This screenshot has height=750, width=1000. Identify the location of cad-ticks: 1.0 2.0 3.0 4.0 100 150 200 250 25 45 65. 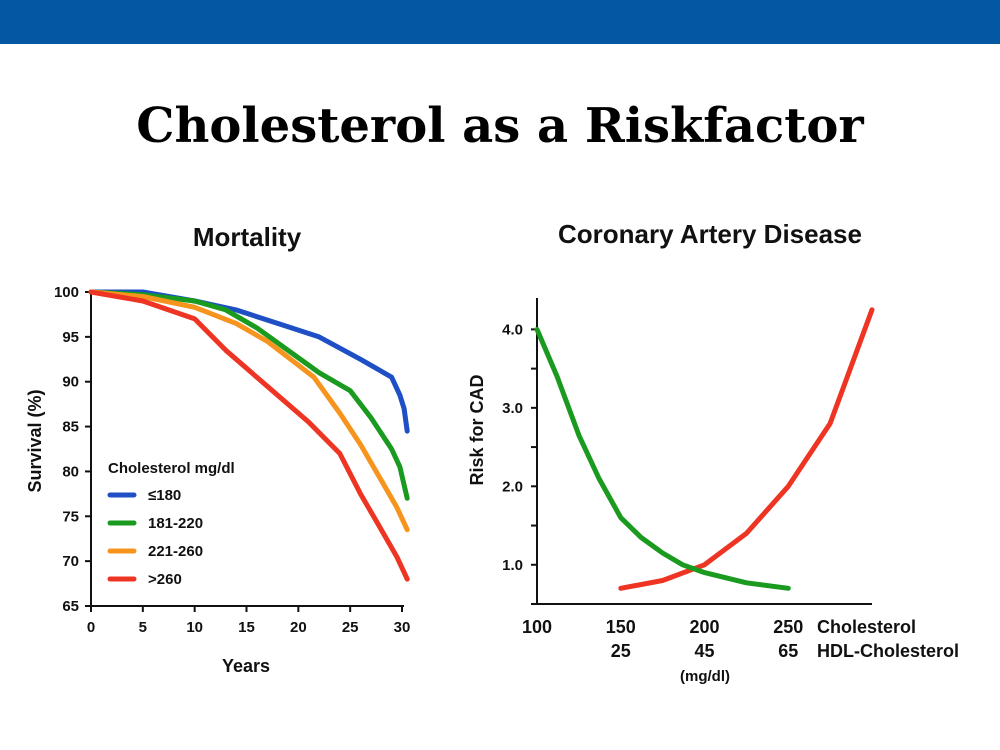
(652, 491).